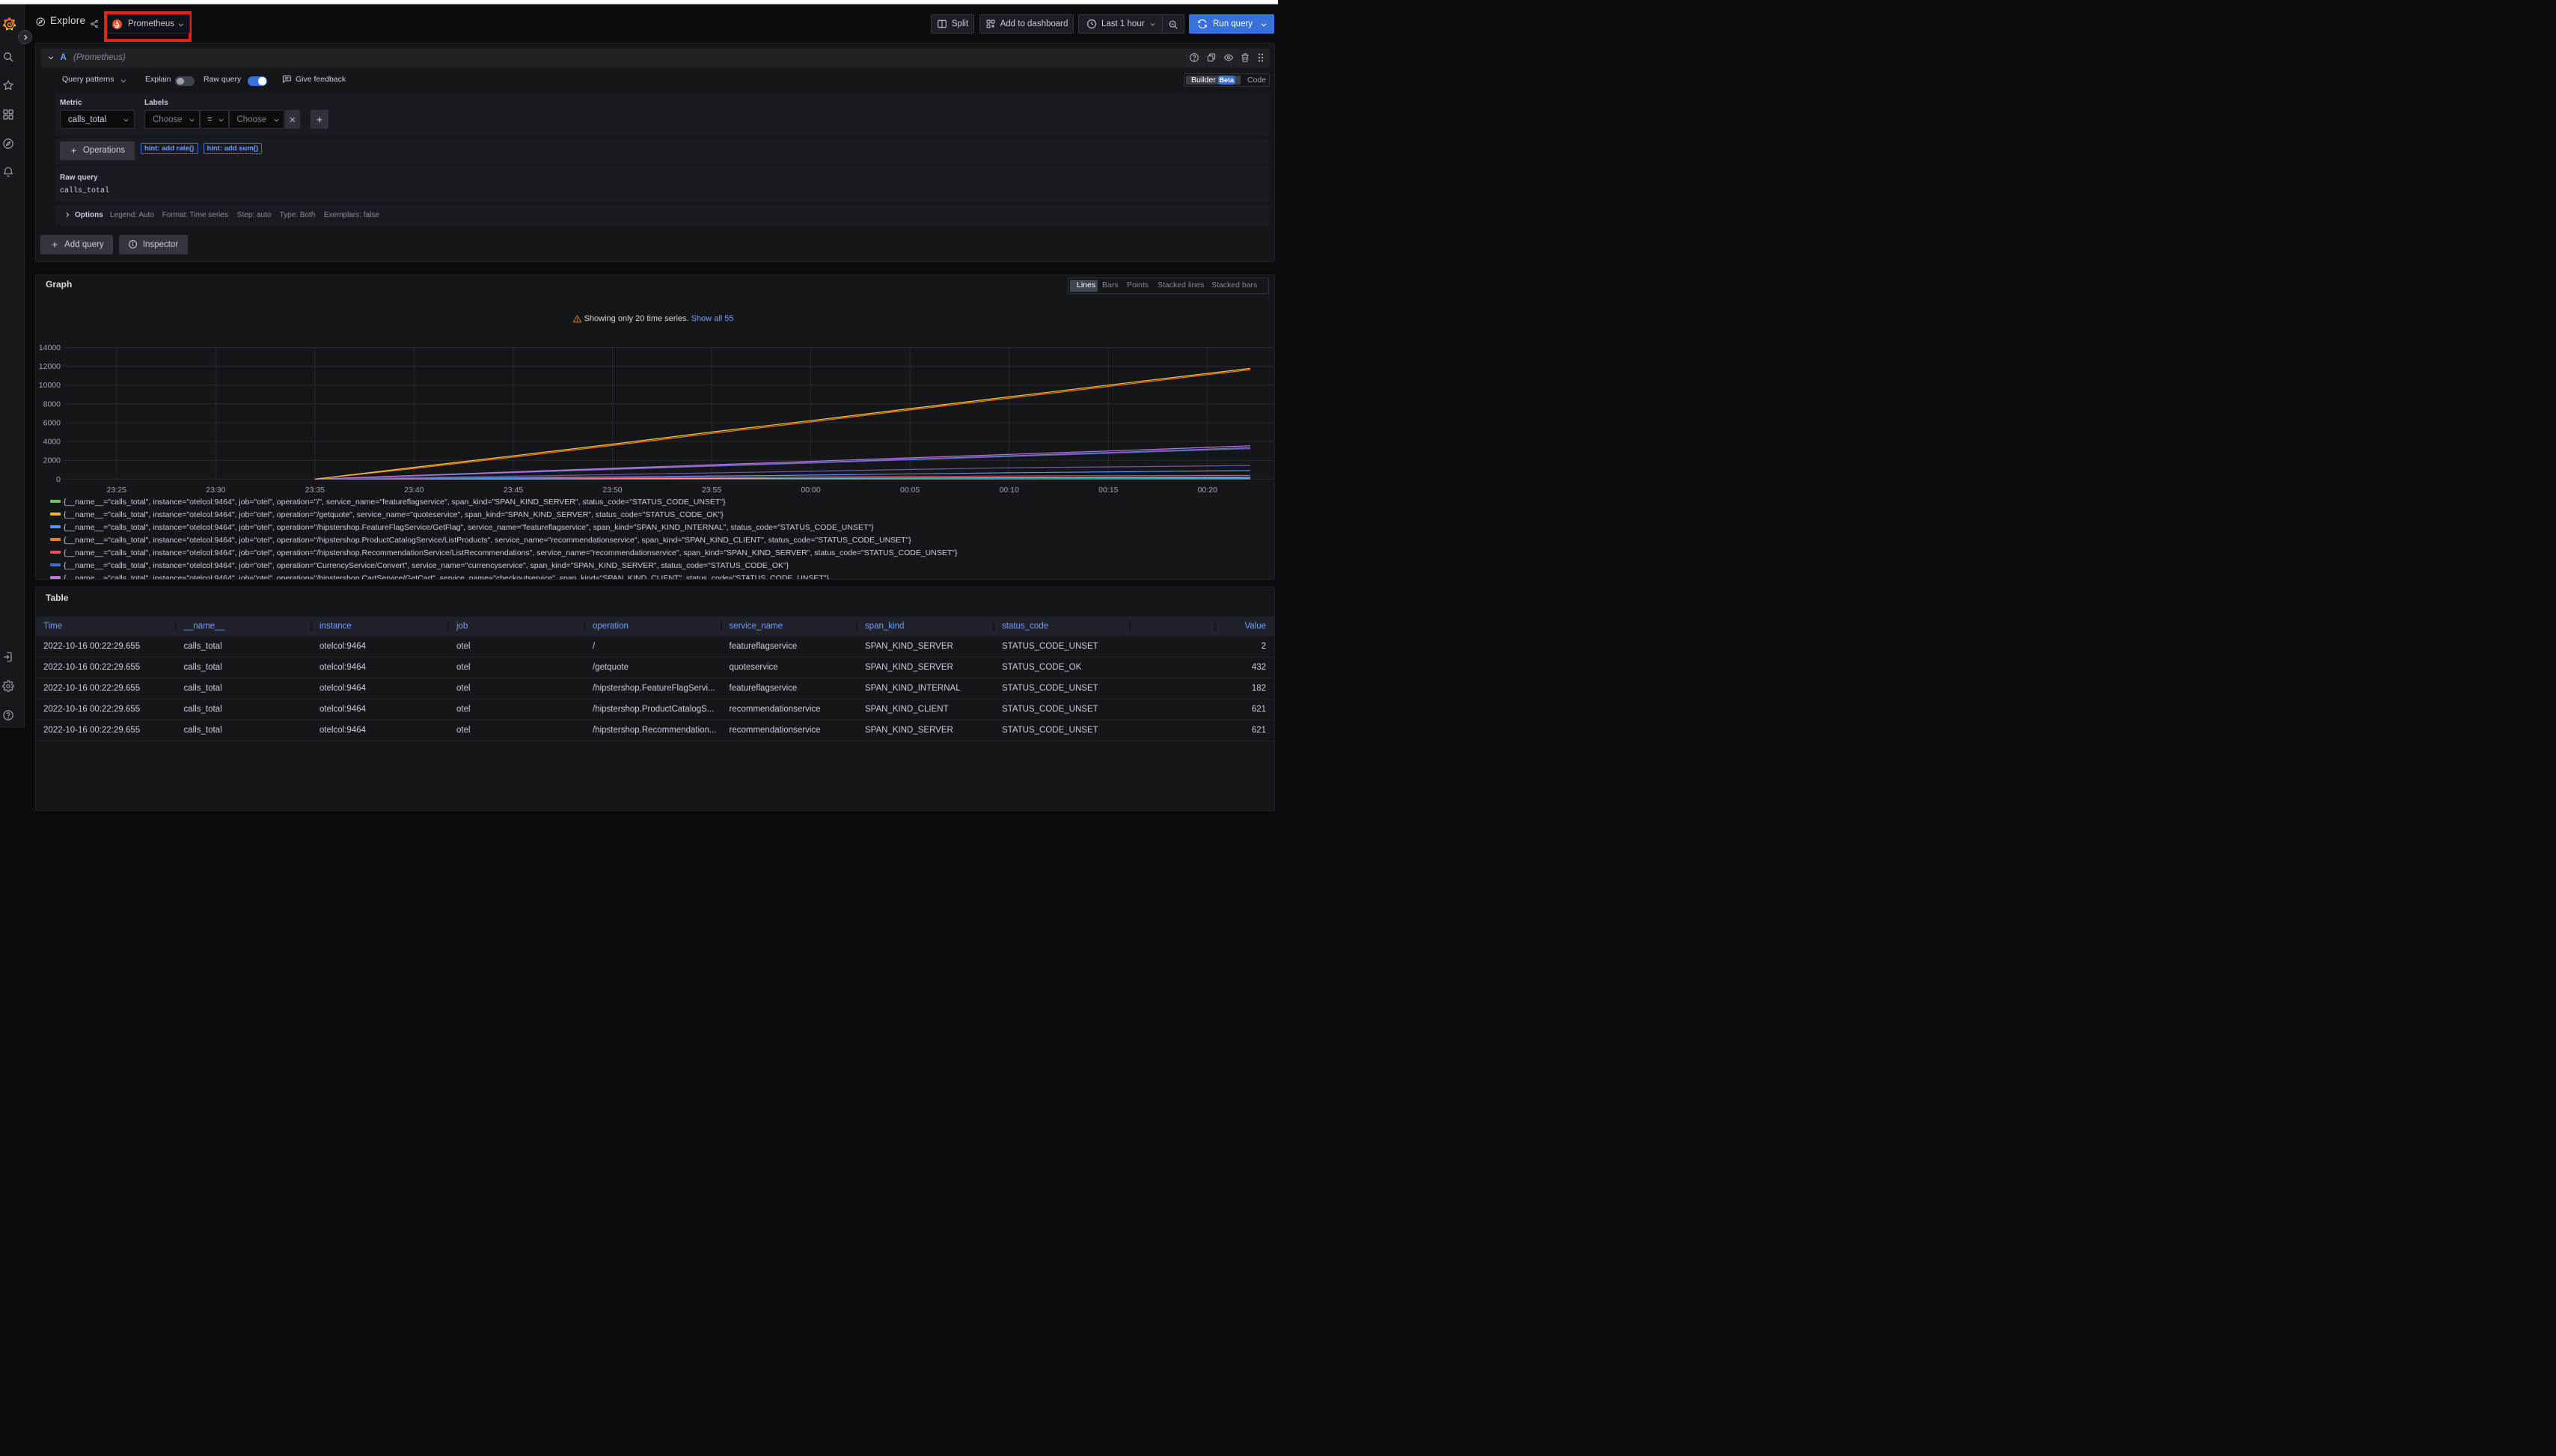 The image size is (2556, 1456). I want to click on svg-text: 8000, so click(52, 404).